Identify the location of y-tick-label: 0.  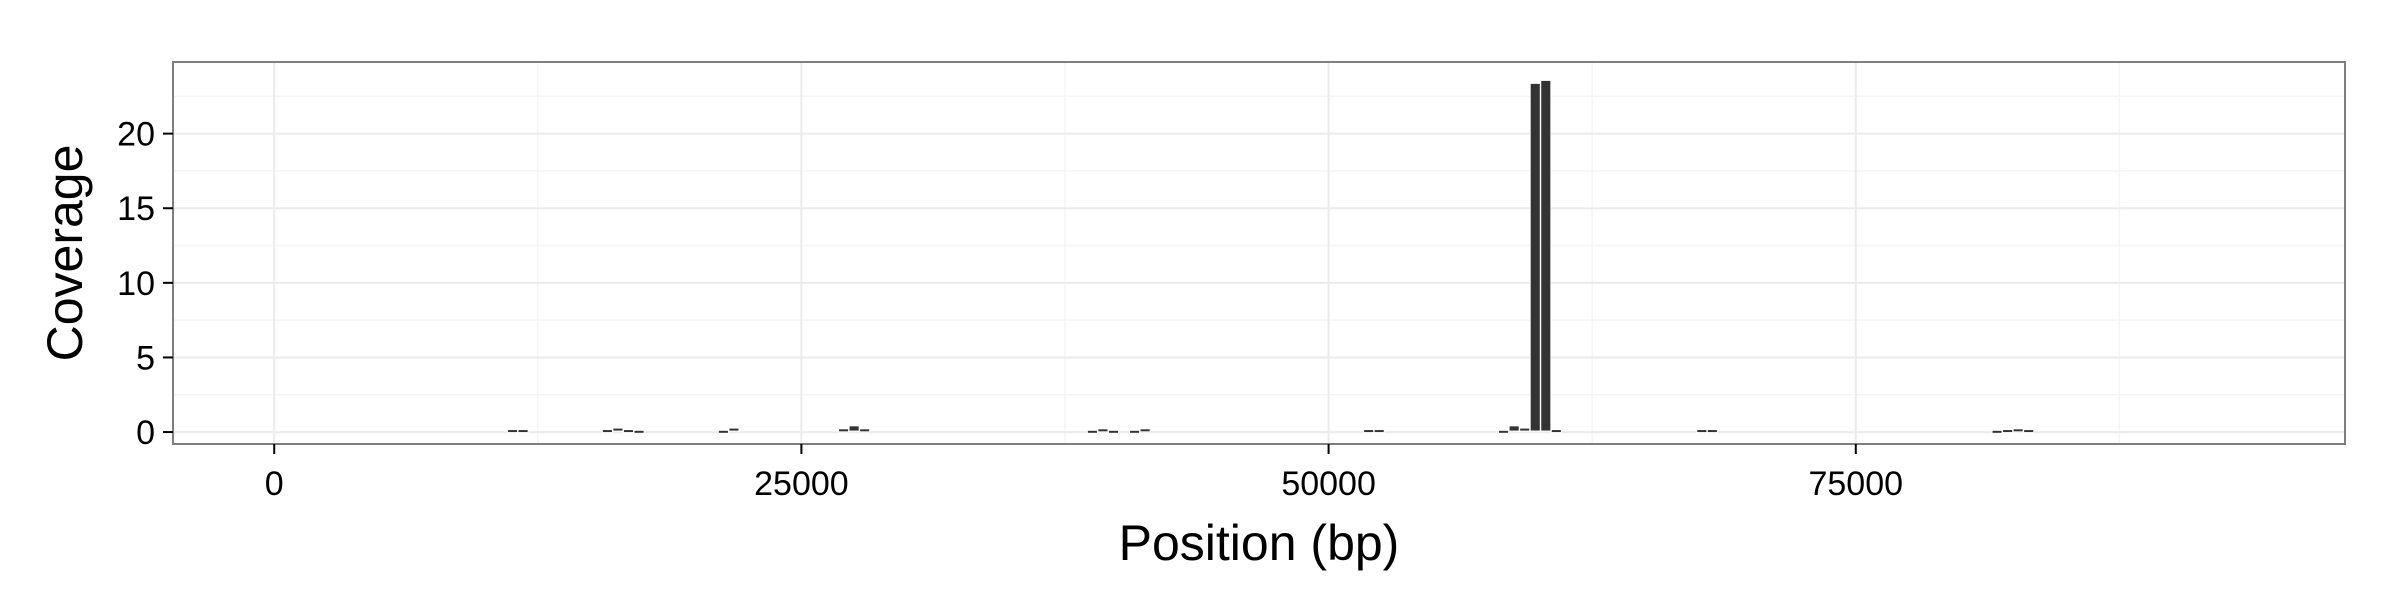
(145, 433).